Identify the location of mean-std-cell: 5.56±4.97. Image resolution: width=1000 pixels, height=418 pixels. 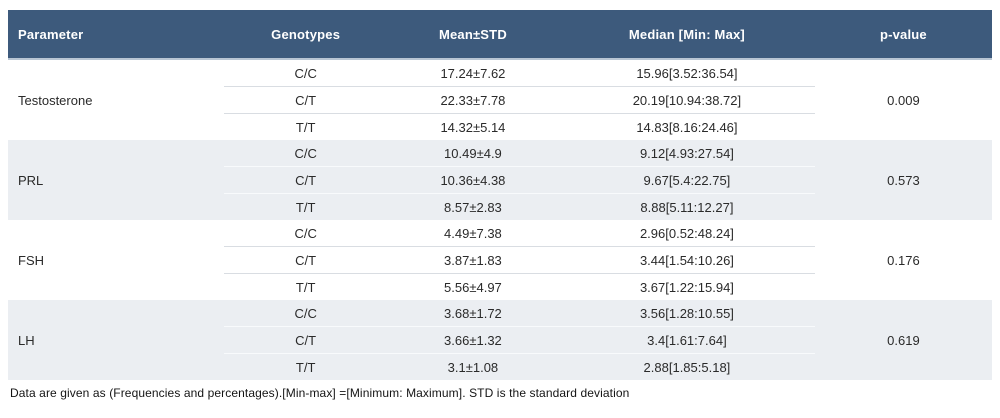
(473, 286).